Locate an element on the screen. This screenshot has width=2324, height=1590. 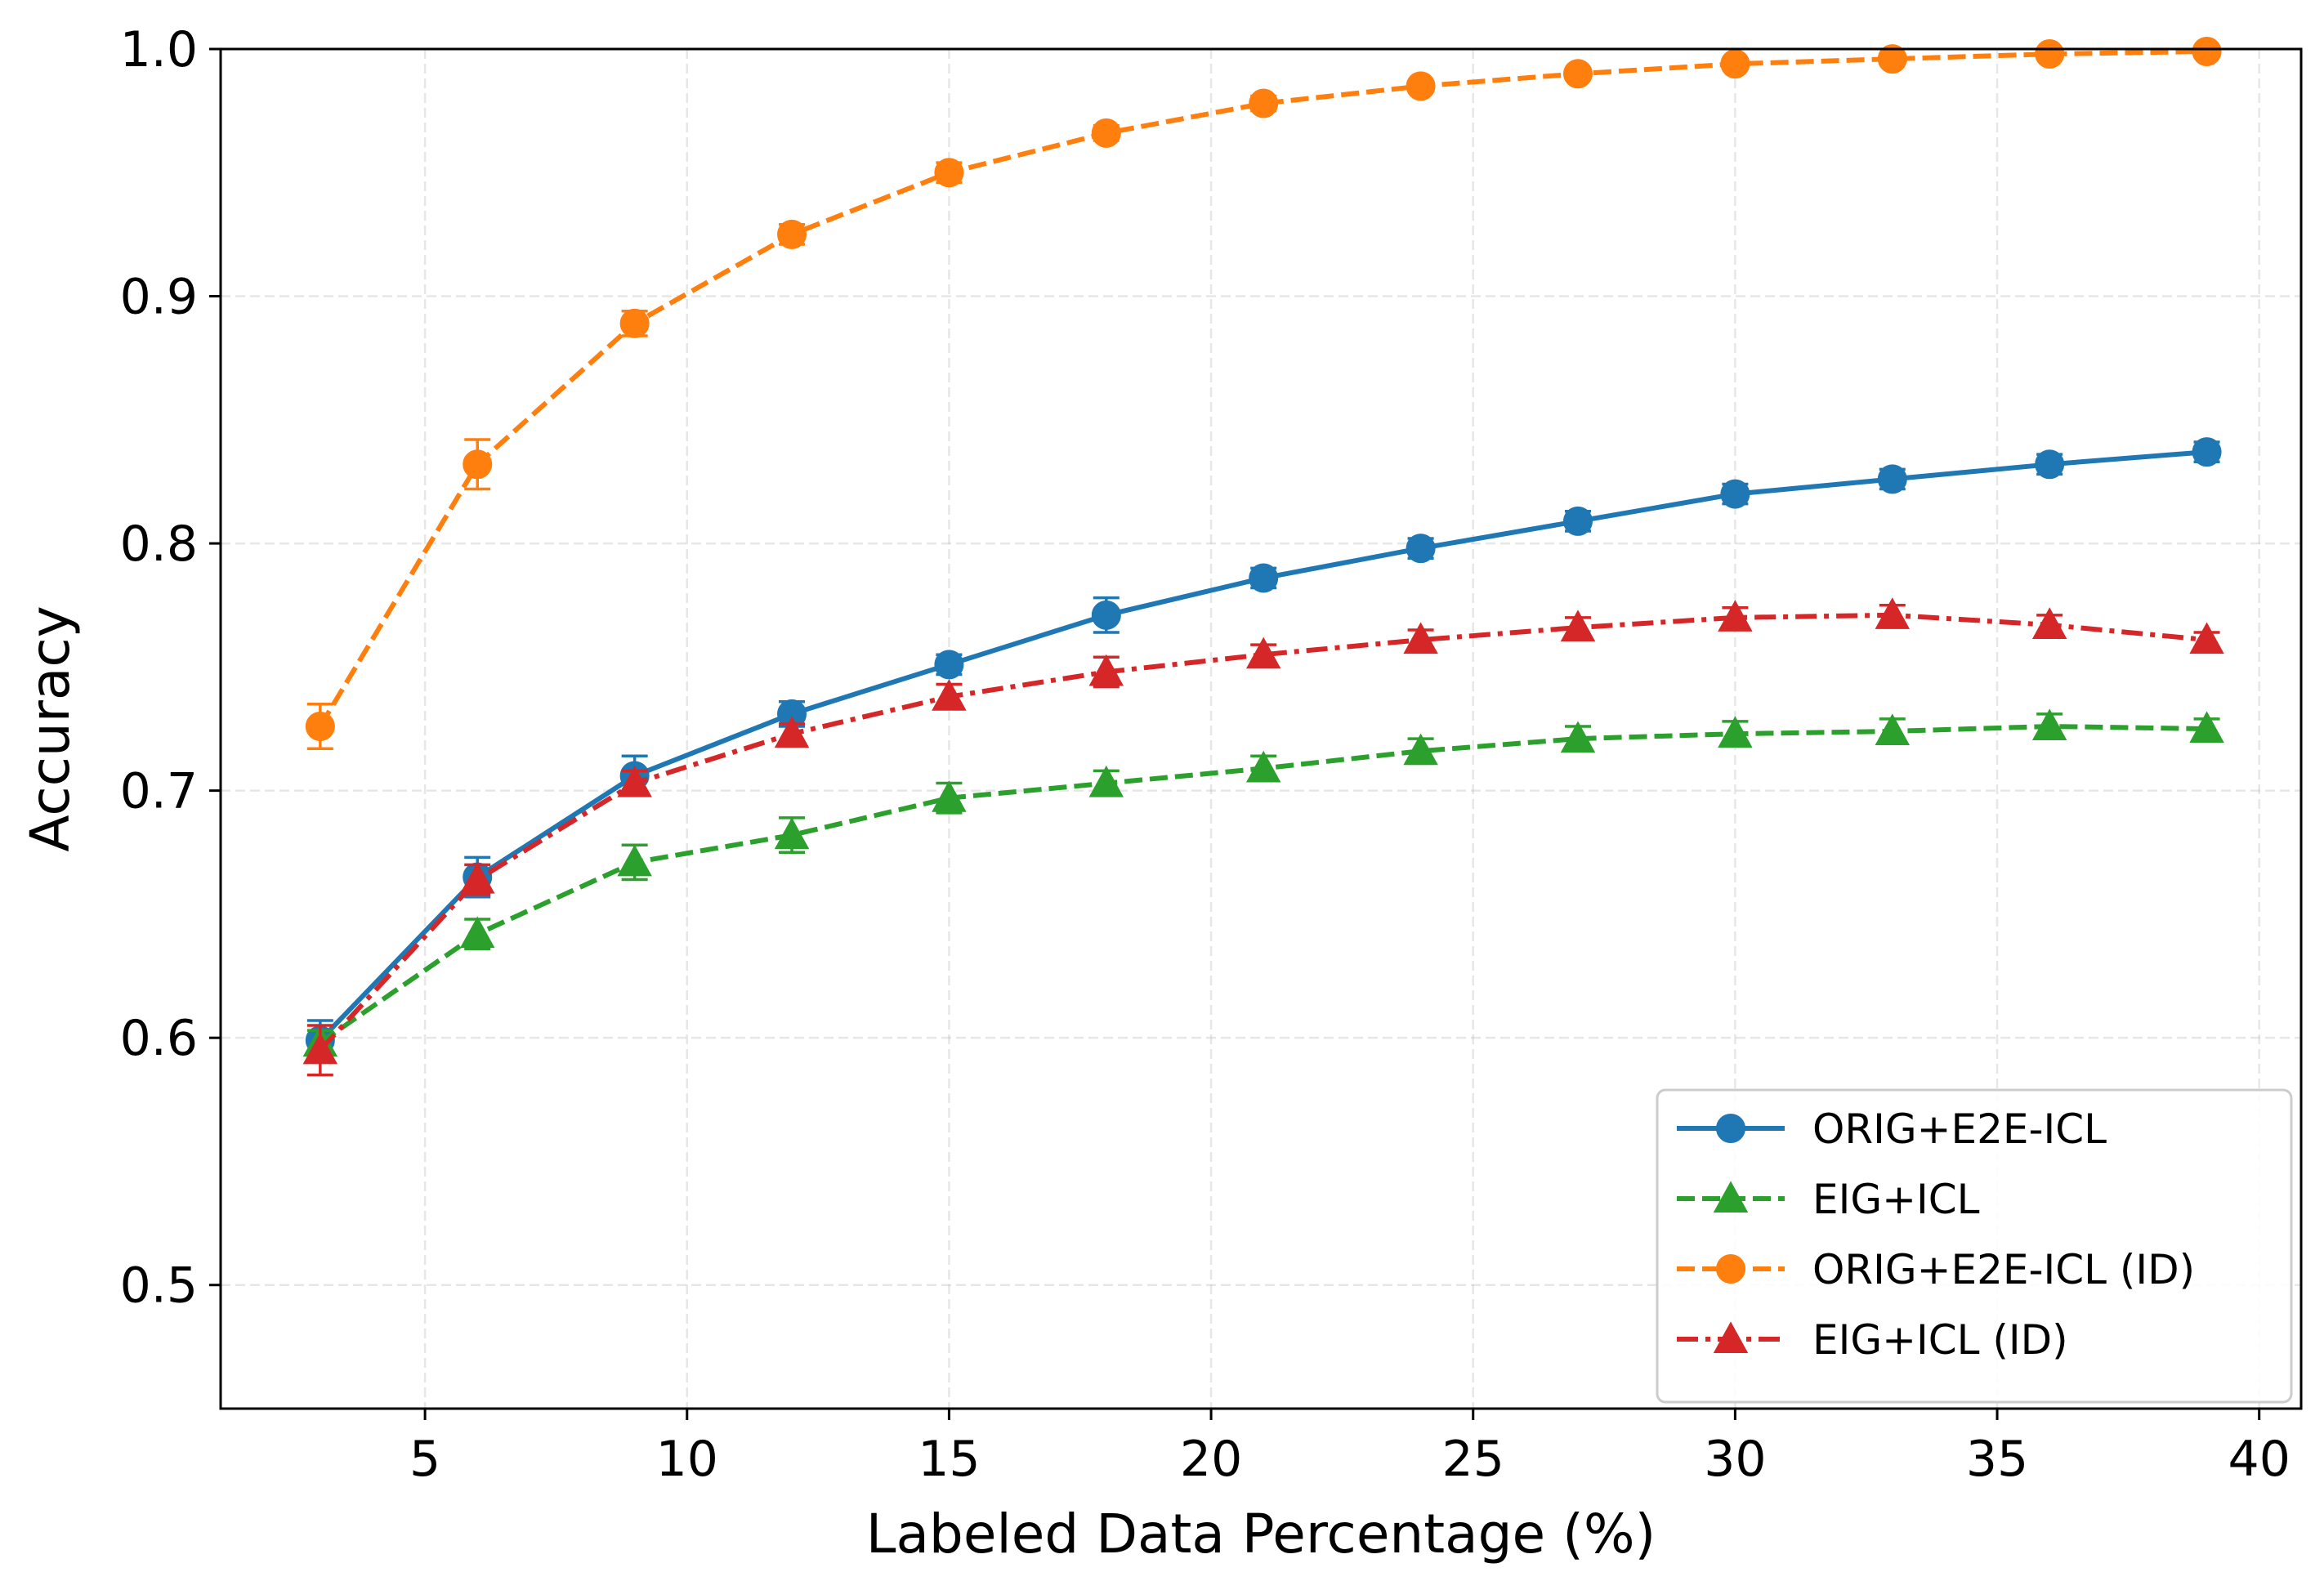
x-tick-label: 15 is located at coordinates (949, 1459).